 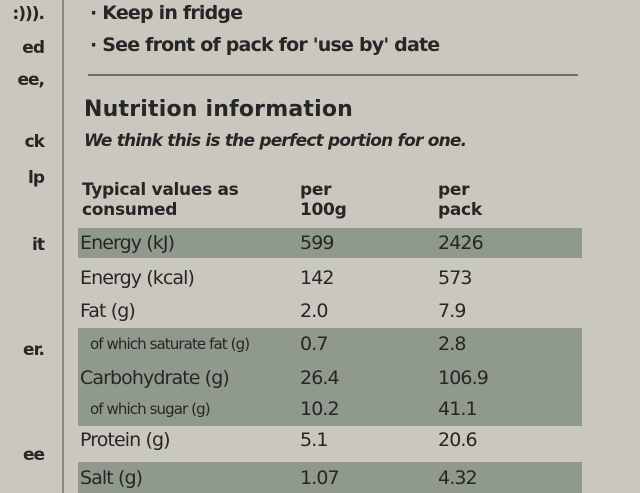 I want to click on column-rule, so click(x=63, y=246).